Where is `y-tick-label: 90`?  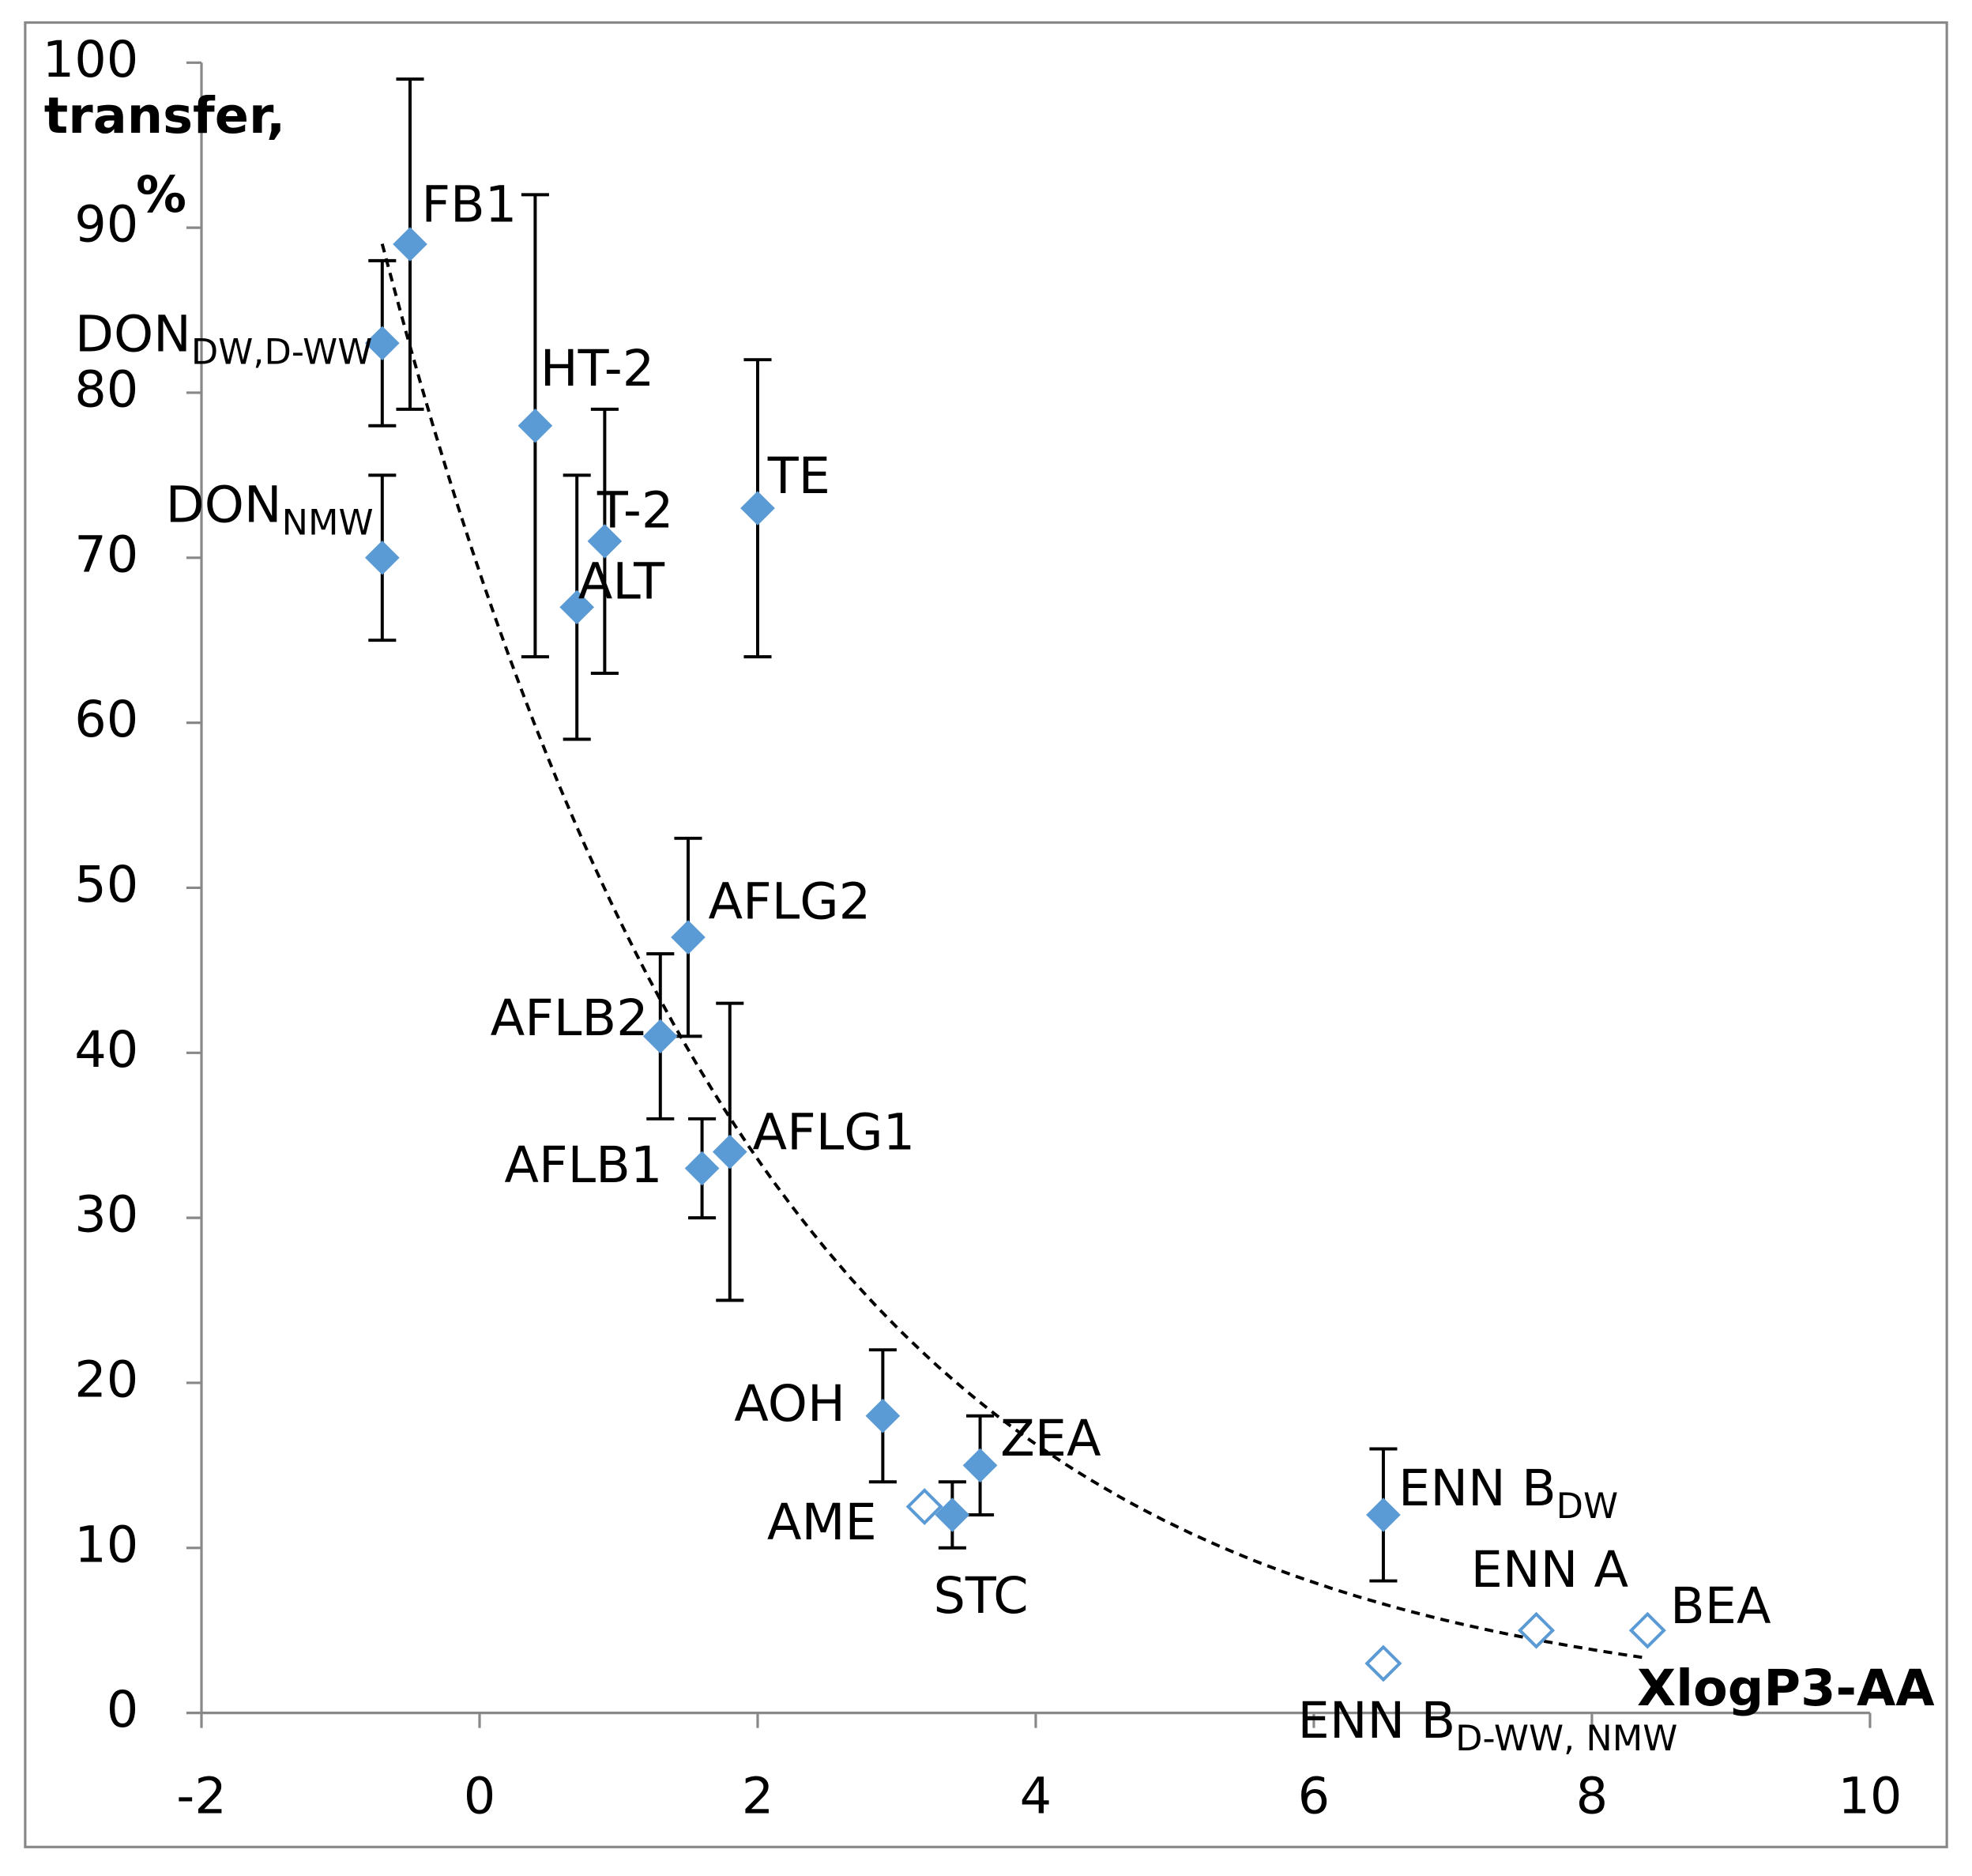
y-tick-label: 90 is located at coordinates (106, 225).